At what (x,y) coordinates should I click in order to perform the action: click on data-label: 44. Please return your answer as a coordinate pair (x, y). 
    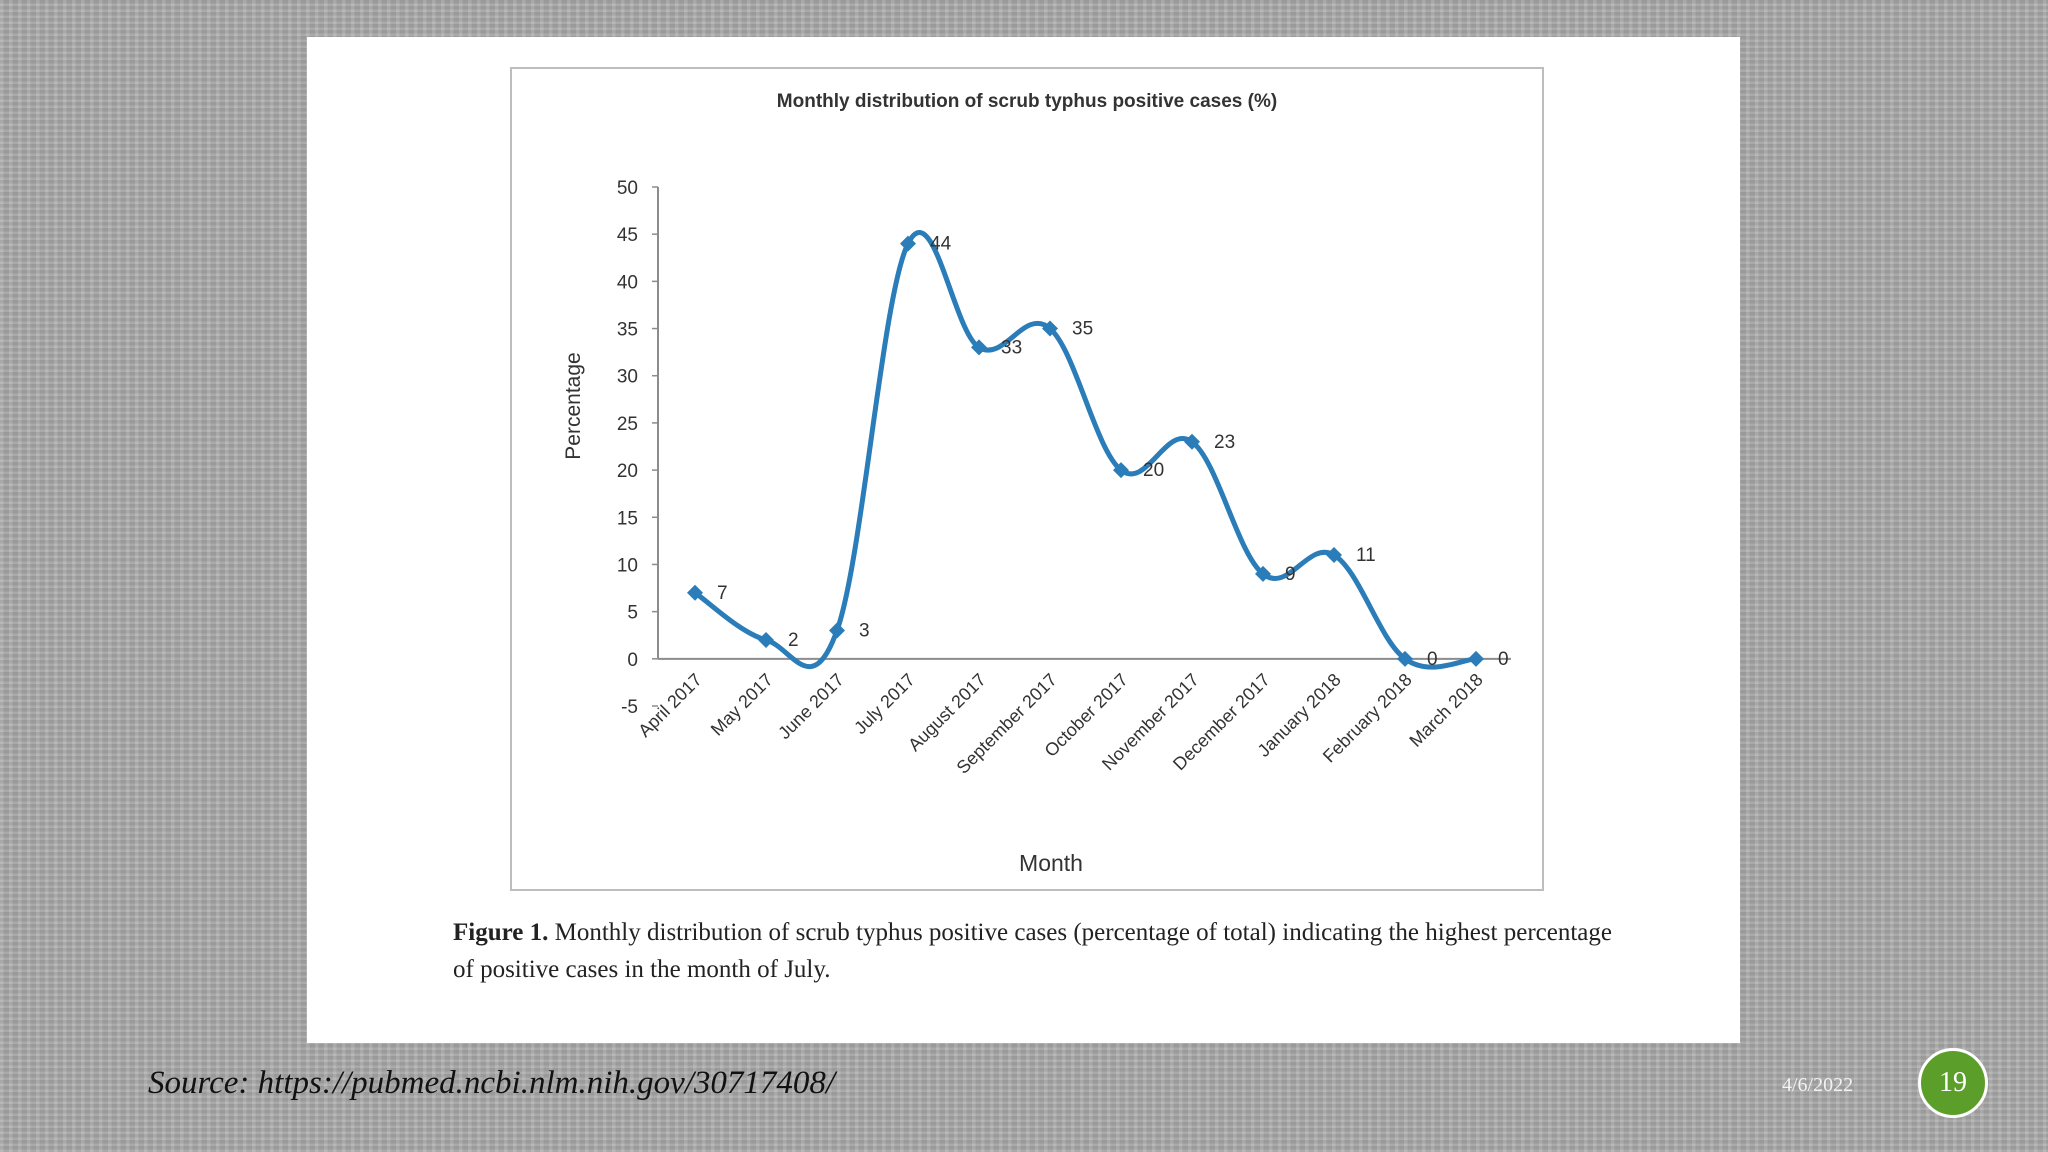
    Looking at the image, I should click on (941, 244).